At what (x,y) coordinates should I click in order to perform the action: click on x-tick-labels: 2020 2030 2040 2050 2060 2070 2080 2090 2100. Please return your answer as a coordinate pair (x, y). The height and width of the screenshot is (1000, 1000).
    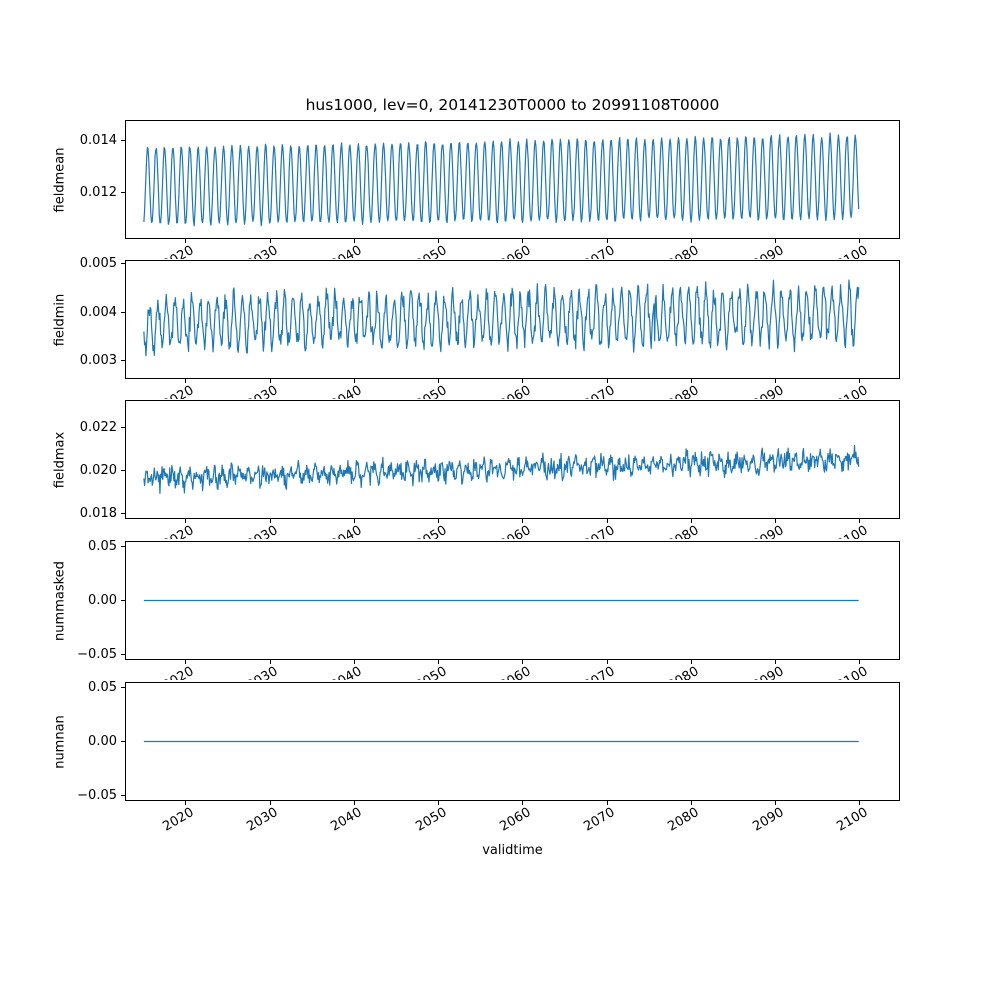
    Looking at the image, I should click on (527, 823).